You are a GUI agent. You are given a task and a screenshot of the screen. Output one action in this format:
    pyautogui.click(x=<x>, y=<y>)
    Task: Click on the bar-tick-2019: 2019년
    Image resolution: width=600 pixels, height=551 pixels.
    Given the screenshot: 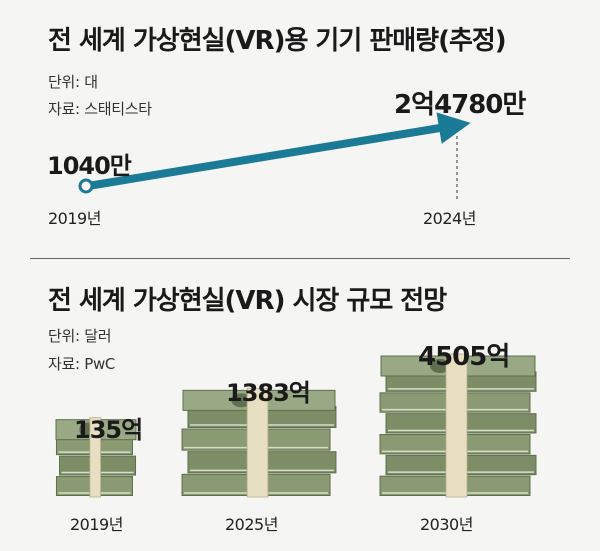 What is the action you would take?
    pyautogui.click(x=96, y=524)
    